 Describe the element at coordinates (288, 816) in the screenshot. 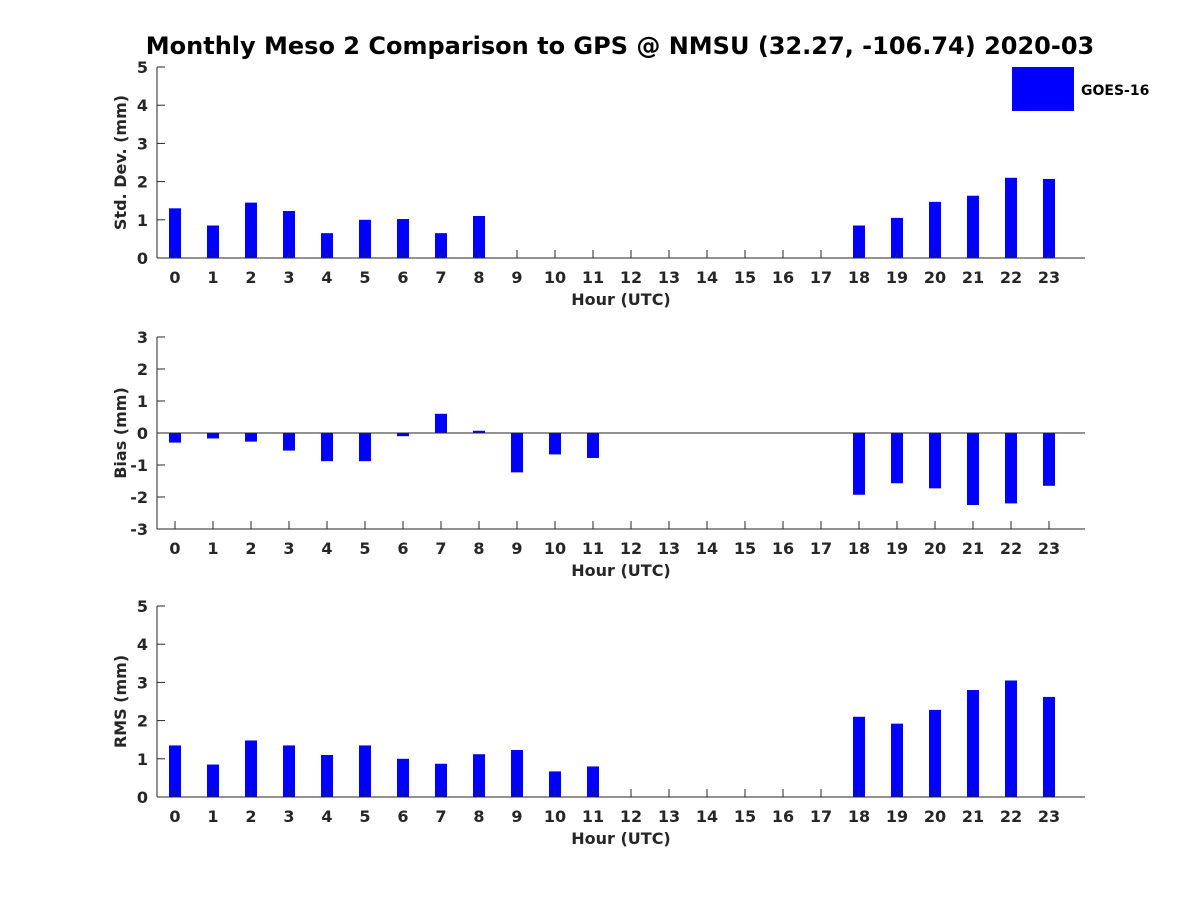

I see `rms-x-tick-label: 3` at that location.